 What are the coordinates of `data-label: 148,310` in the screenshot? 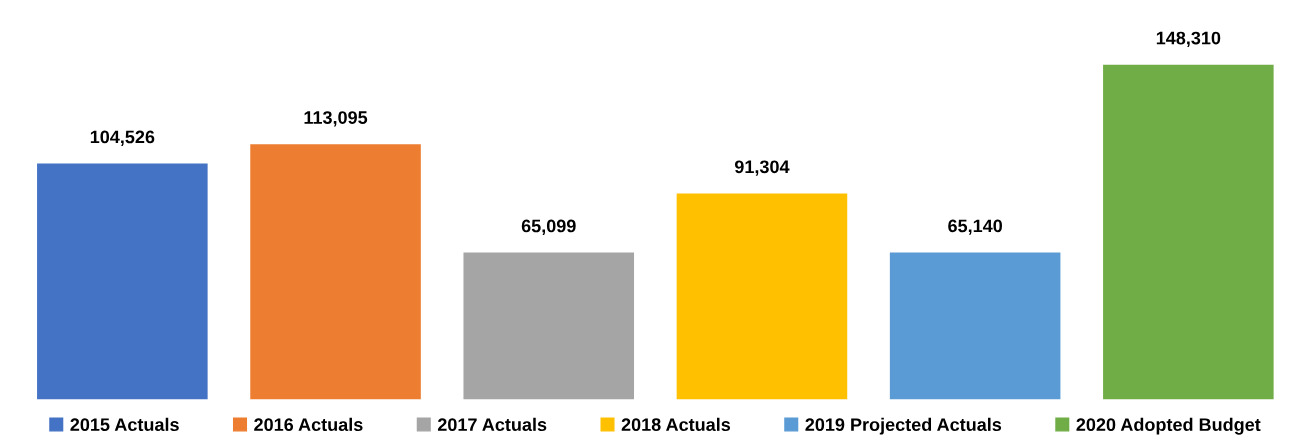 It's located at (1188, 39).